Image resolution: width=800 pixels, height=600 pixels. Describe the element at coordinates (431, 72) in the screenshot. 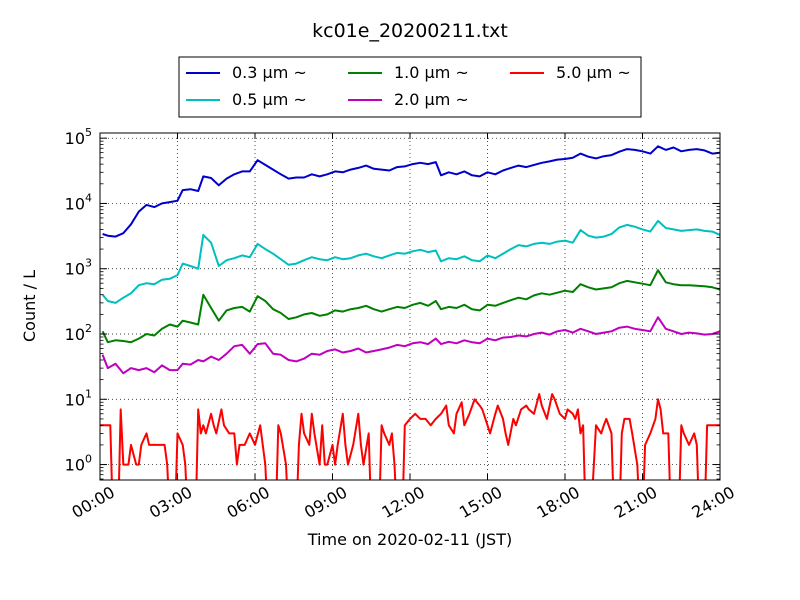

I see `legend-label: 1.0 μm ~` at that location.